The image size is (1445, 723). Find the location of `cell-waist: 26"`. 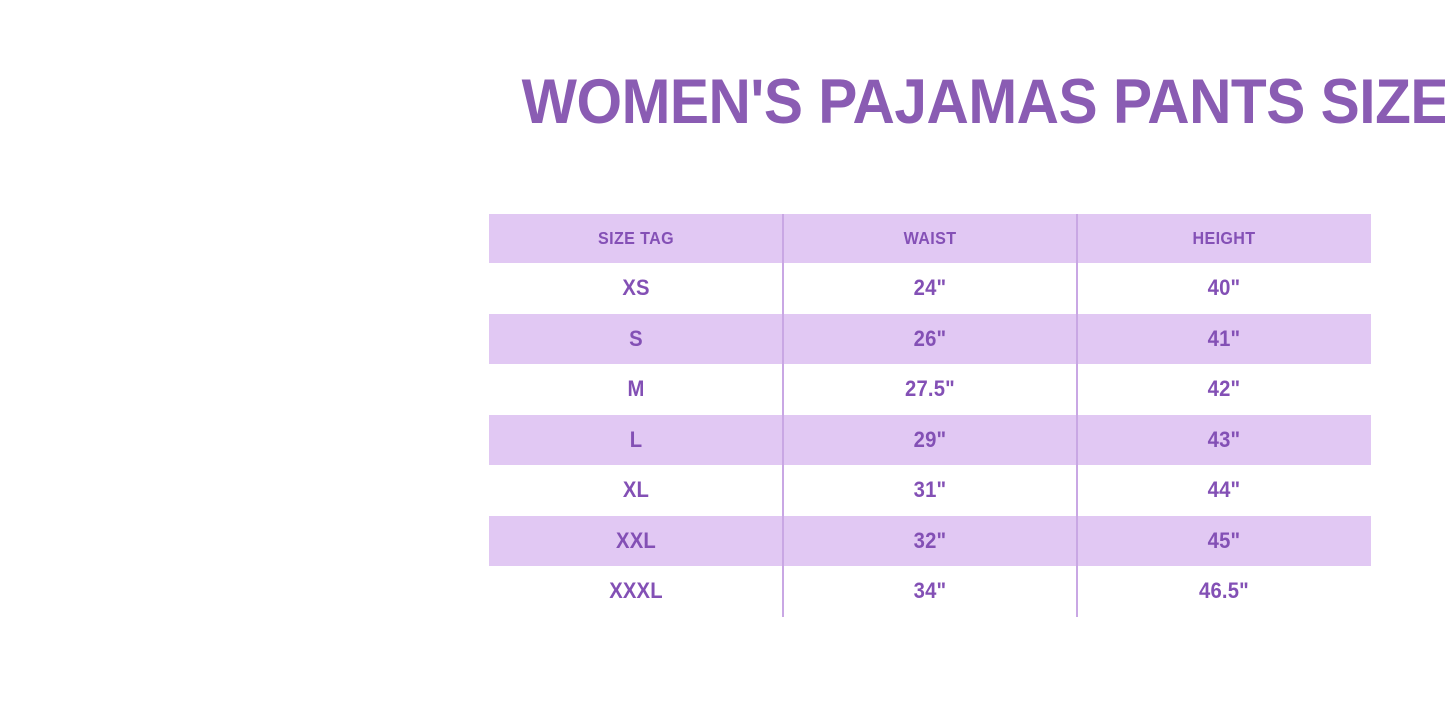

cell-waist: 26" is located at coordinates (930, 338).